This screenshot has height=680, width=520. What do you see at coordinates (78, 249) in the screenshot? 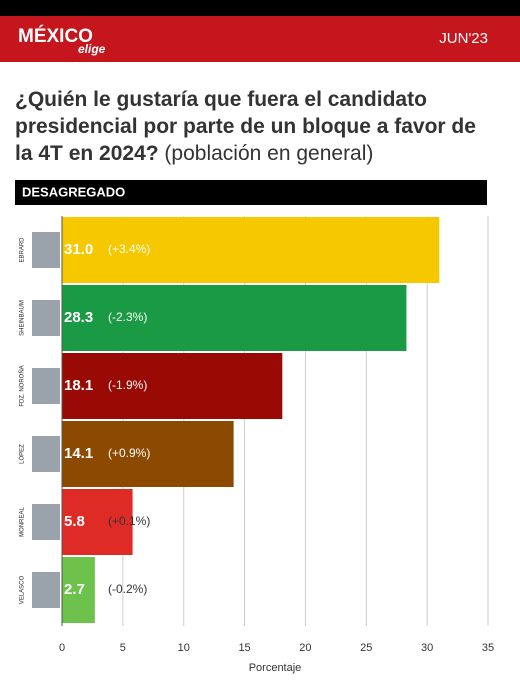
I see `value-label: 31.0` at bounding box center [78, 249].